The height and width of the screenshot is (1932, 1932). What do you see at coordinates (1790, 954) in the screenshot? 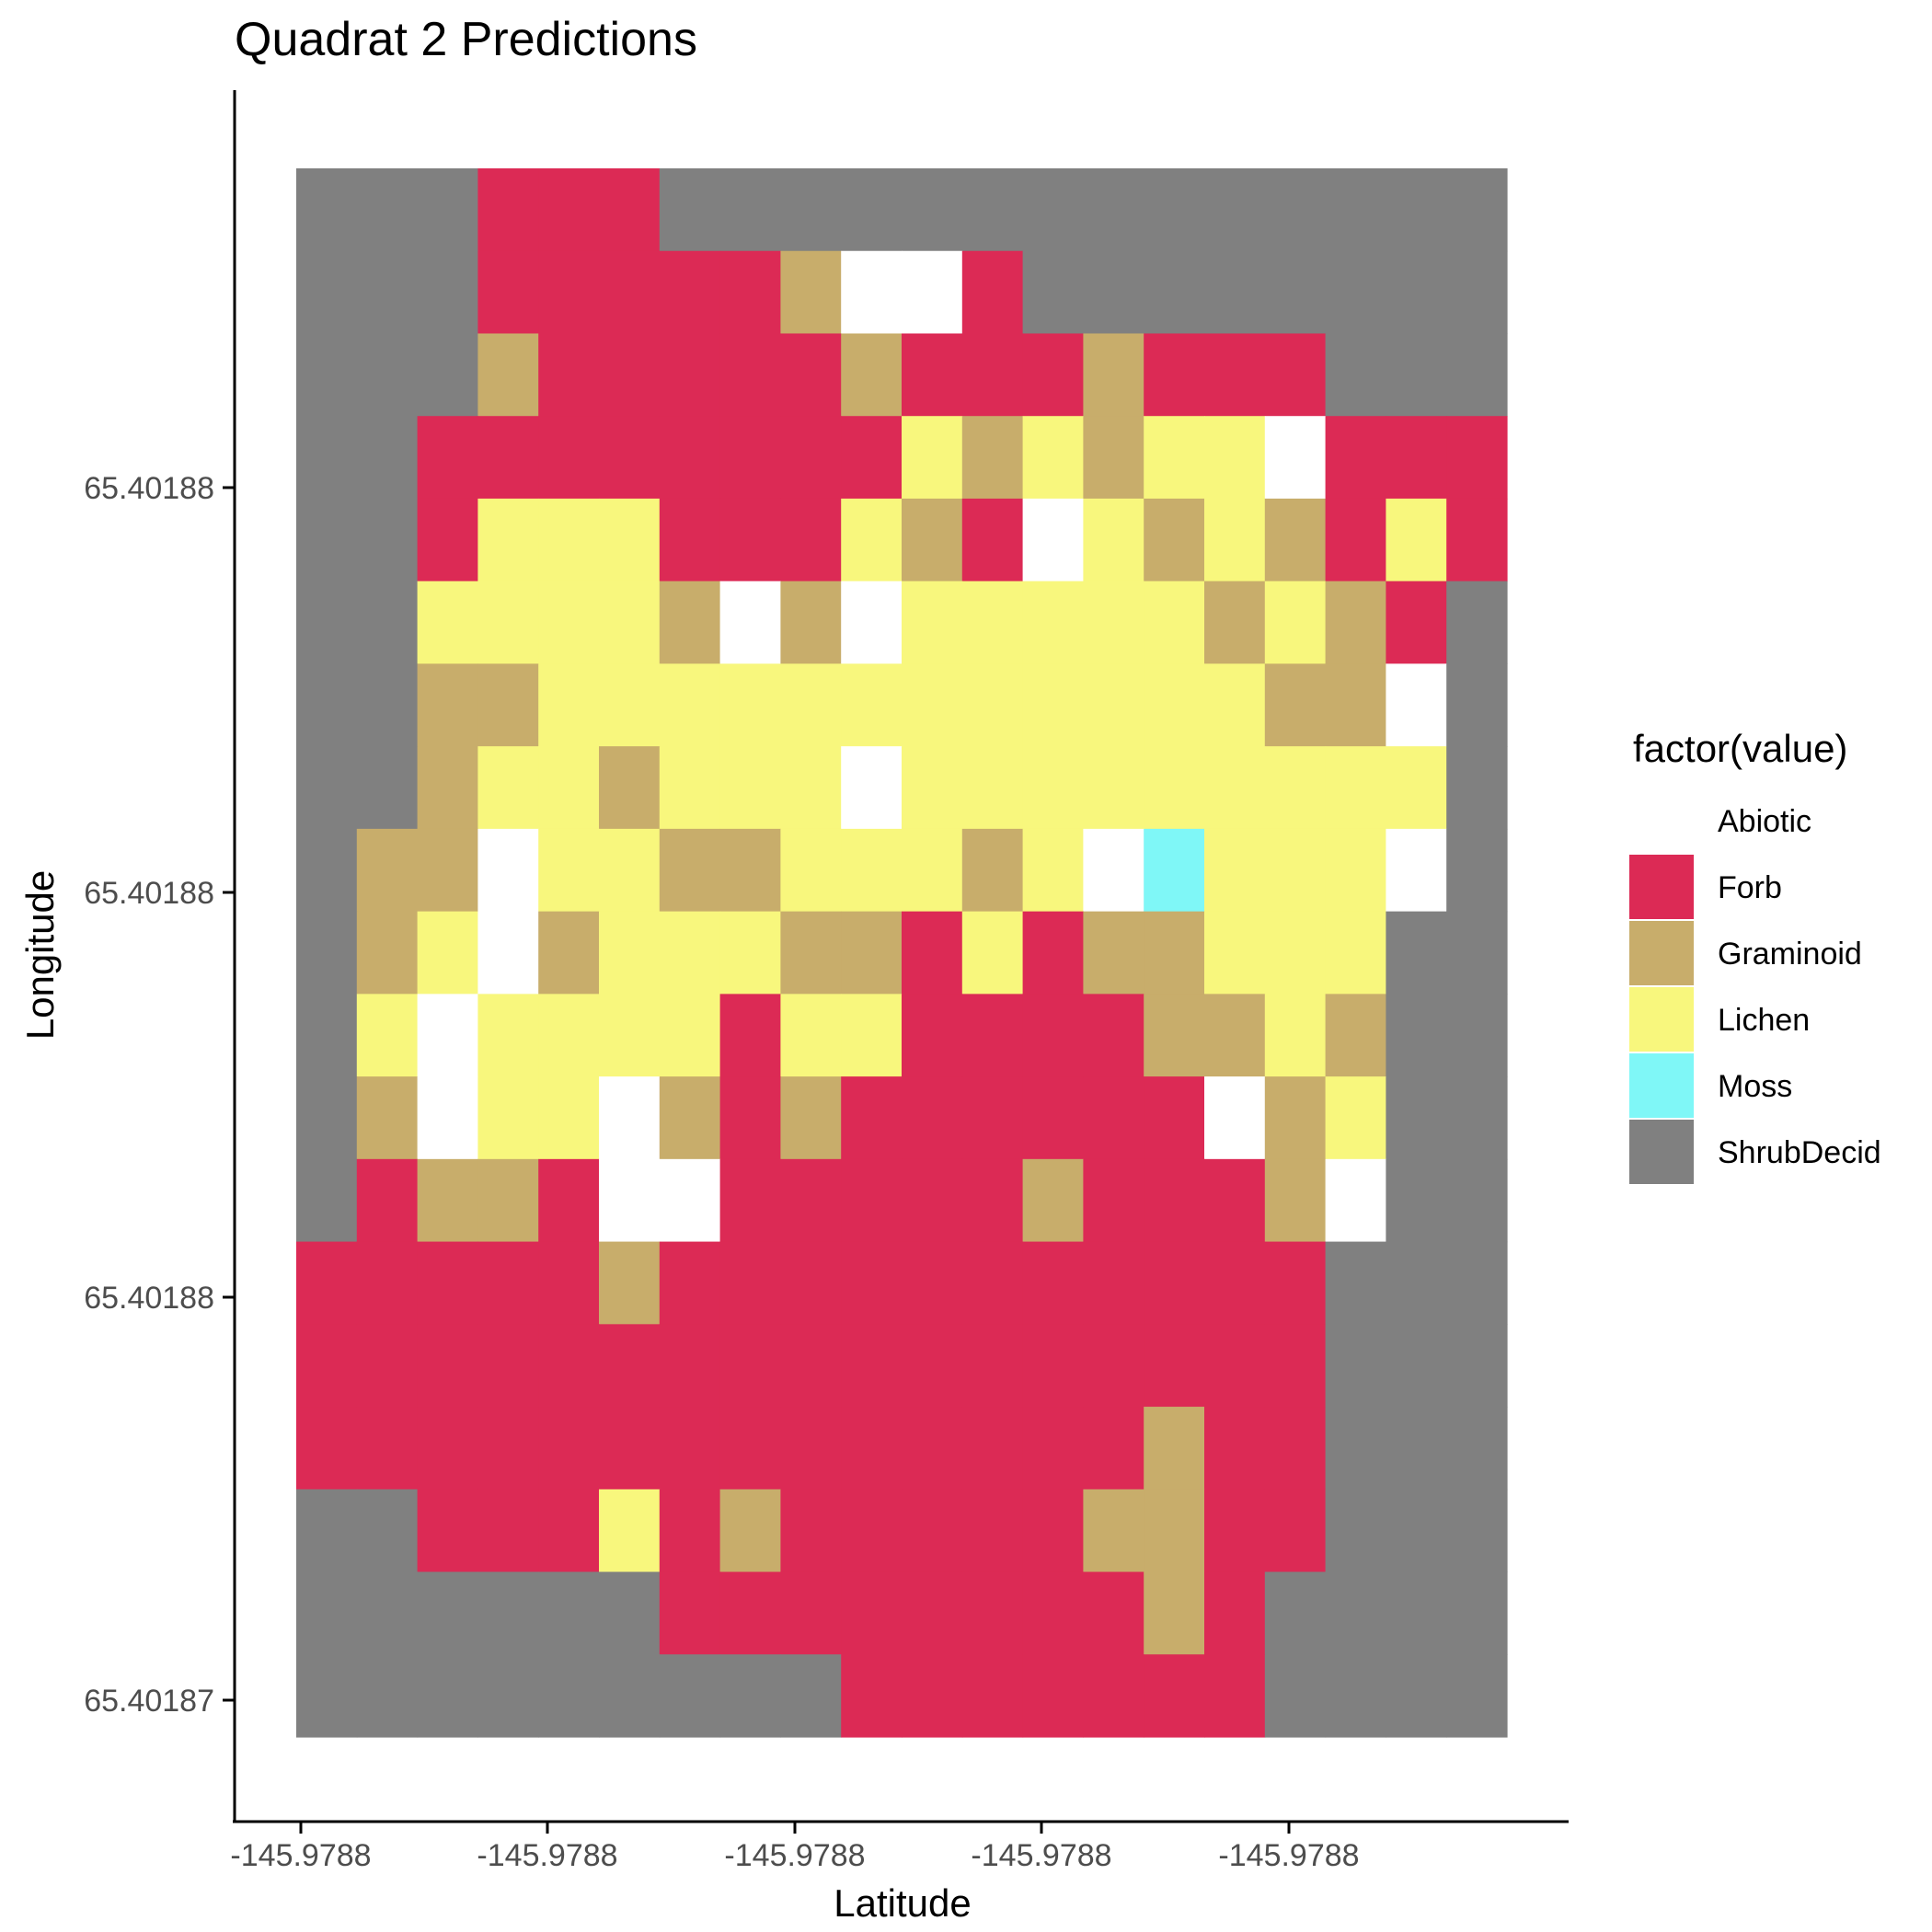
I see `legend-label: Graminoid` at bounding box center [1790, 954].